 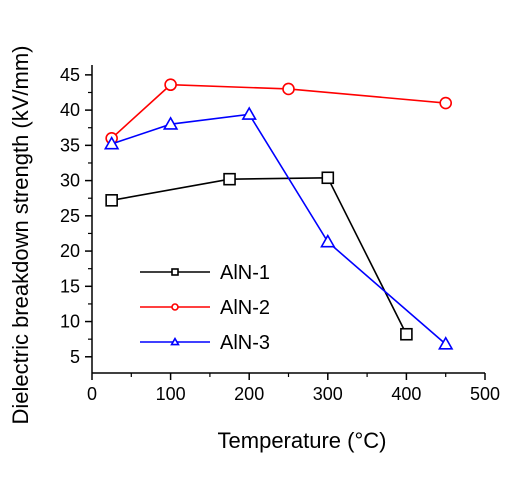 What do you see at coordinates (20, 234) in the screenshot?
I see `y-axis-label: Dielectric breakdown strength (kV/mm)` at bounding box center [20, 234].